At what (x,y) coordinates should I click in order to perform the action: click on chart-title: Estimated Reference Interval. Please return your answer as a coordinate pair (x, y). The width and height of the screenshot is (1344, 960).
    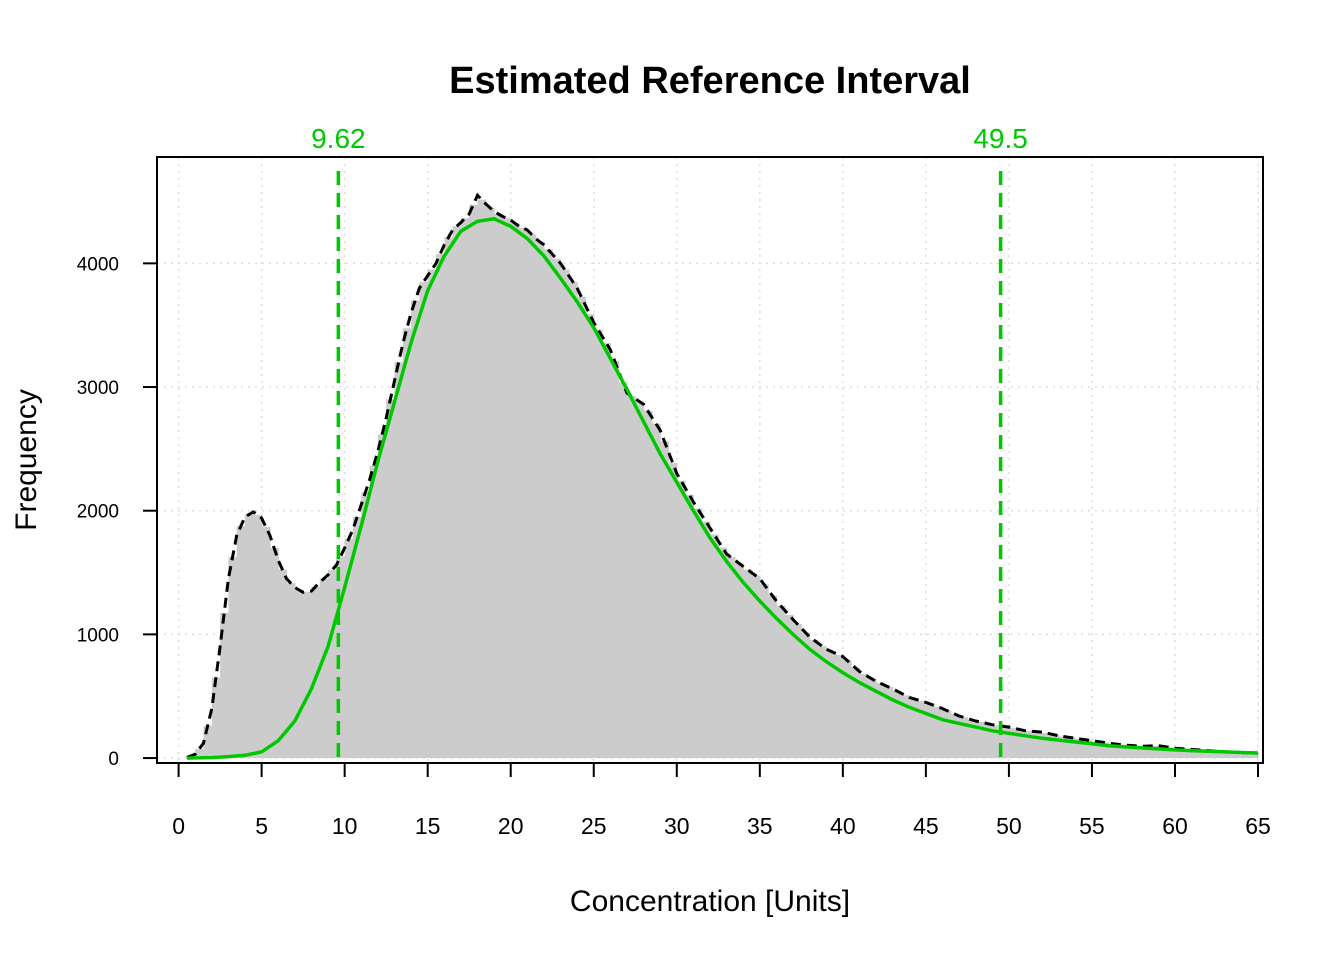
    Looking at the image, I should click on (710, 81).